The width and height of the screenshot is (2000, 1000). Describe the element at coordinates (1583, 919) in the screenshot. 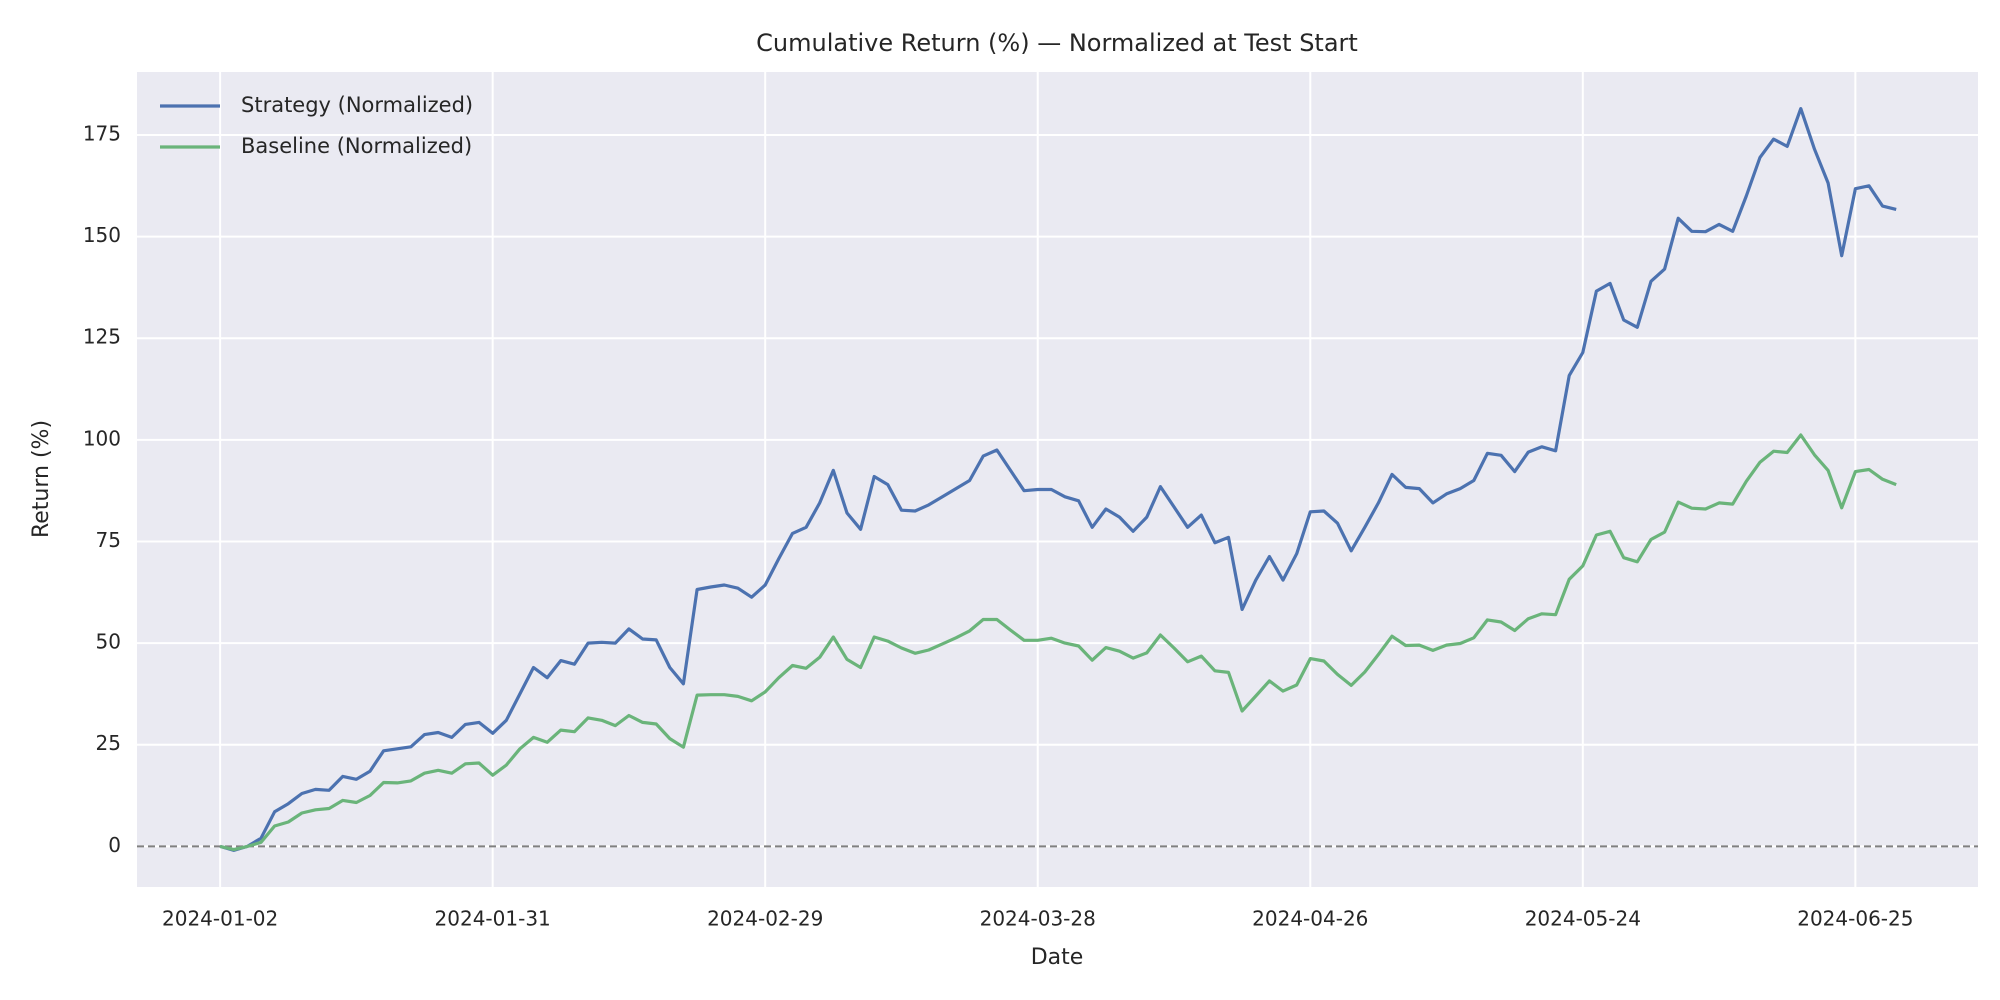

I see `x-tick-label: 2024-05-24` at that location.